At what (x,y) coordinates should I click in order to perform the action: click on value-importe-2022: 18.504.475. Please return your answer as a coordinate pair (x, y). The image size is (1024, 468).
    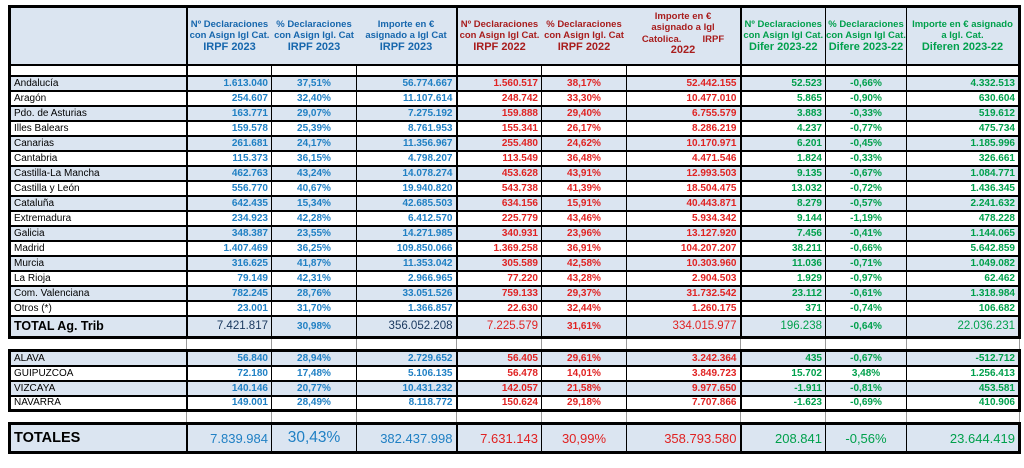
    Looking at the image, I should click on (683, 188).